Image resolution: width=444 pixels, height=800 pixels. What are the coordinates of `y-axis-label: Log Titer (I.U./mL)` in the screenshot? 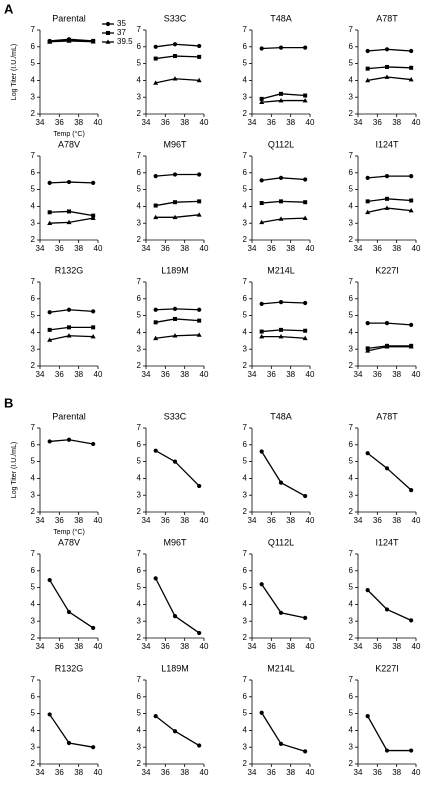 It's located at (14, 72).